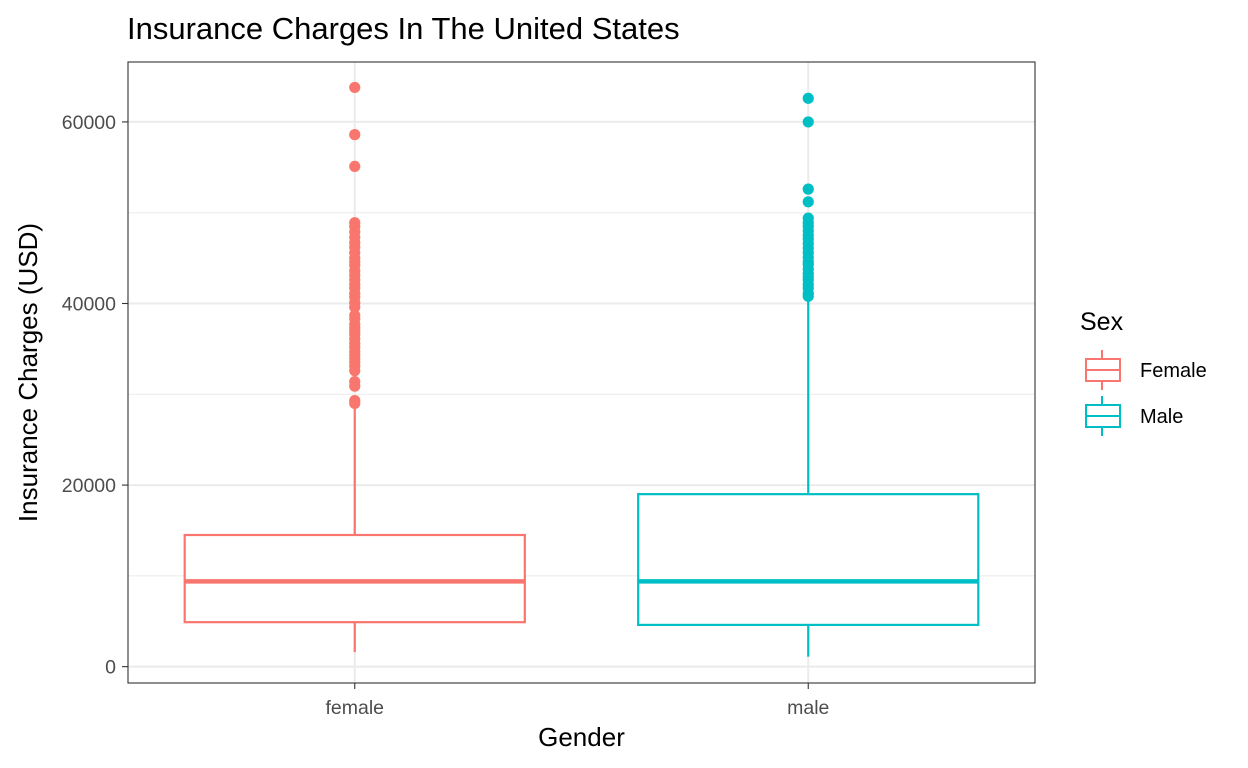 The image size is (1248, 768). I want to click on y-axis: 0 20000 40000 60000, so click(95, 395).